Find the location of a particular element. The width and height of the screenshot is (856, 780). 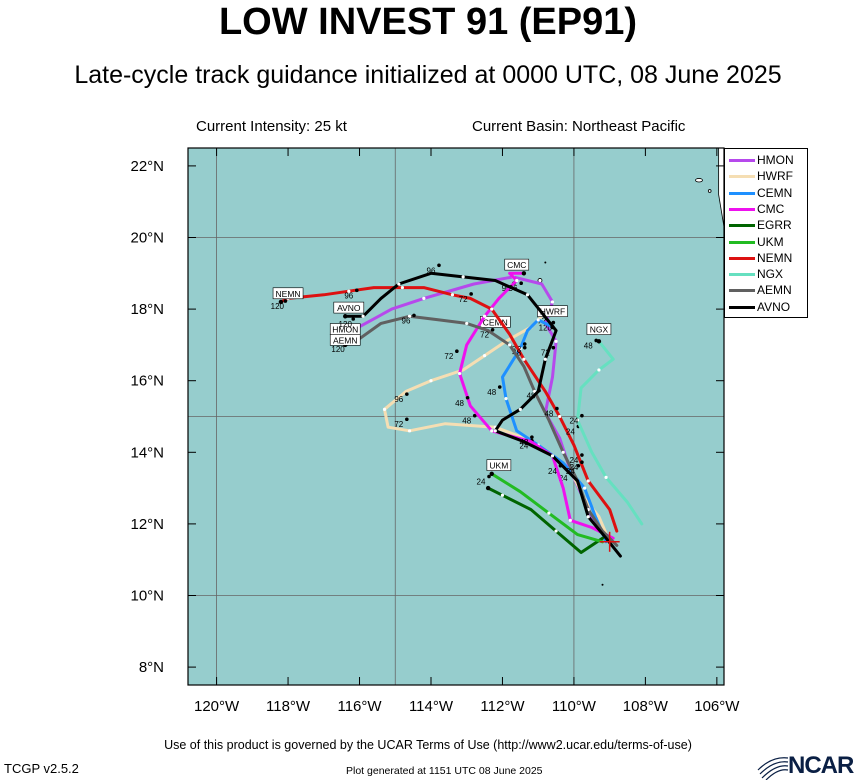

island-marias is located at coordinates (699, 180).